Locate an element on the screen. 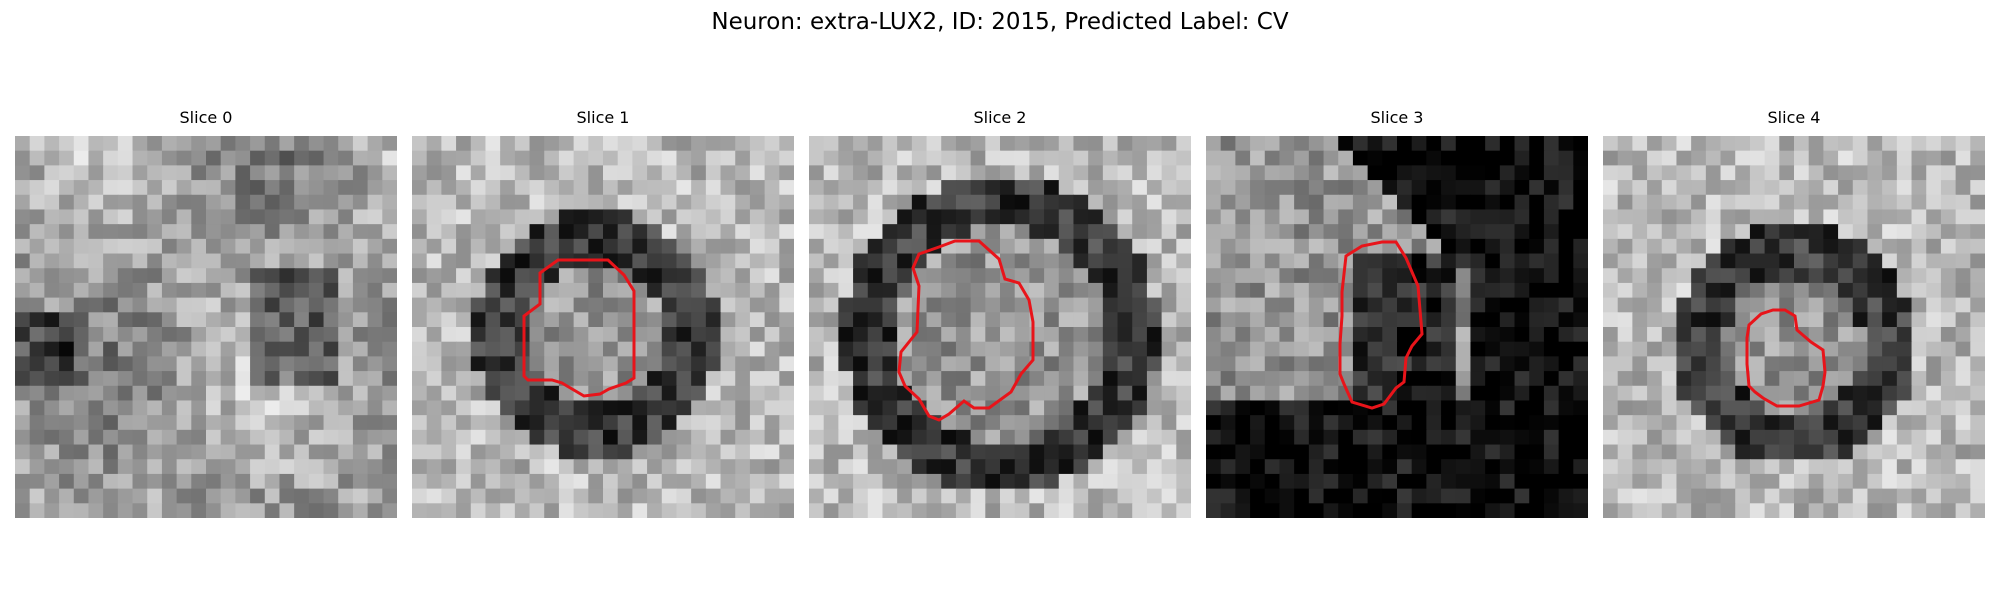  slice-title: Slice 2 is located at coordinates (1000, 117).